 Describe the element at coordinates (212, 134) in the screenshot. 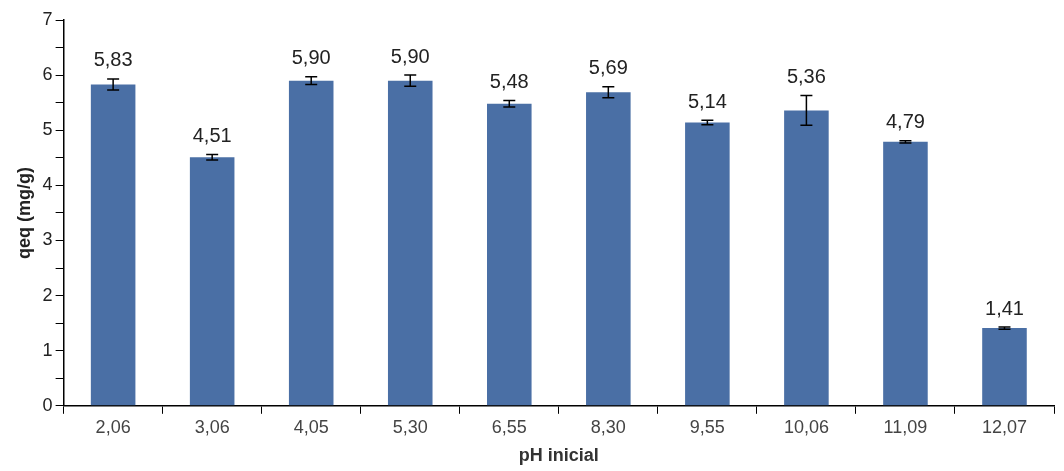

I see `data-label: 4,51` at that location.